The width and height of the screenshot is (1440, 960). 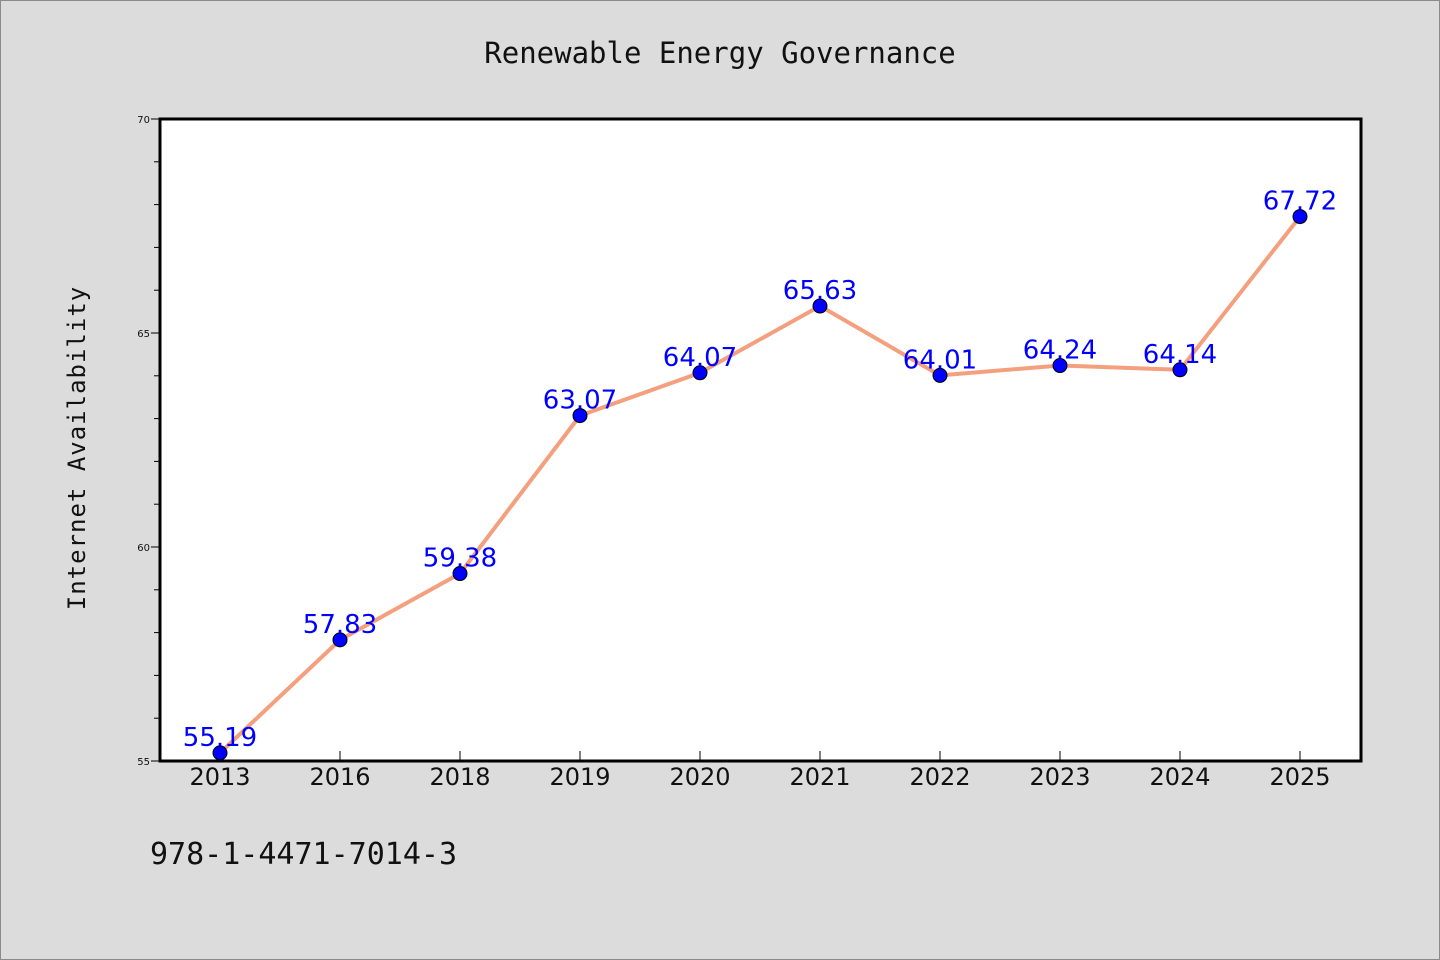 I want to click on data-label: 64.24, so click(x=1060, y=351).